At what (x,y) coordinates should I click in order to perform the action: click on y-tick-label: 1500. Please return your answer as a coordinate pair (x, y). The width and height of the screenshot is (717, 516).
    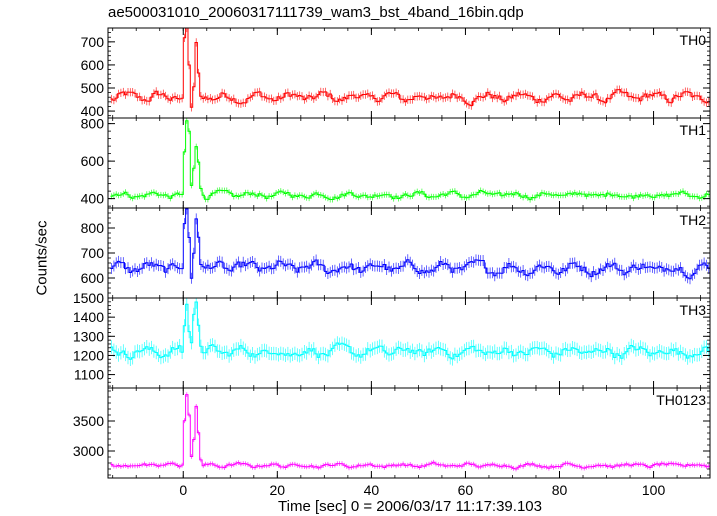
    Looking at the image, I should click on (88, 298).